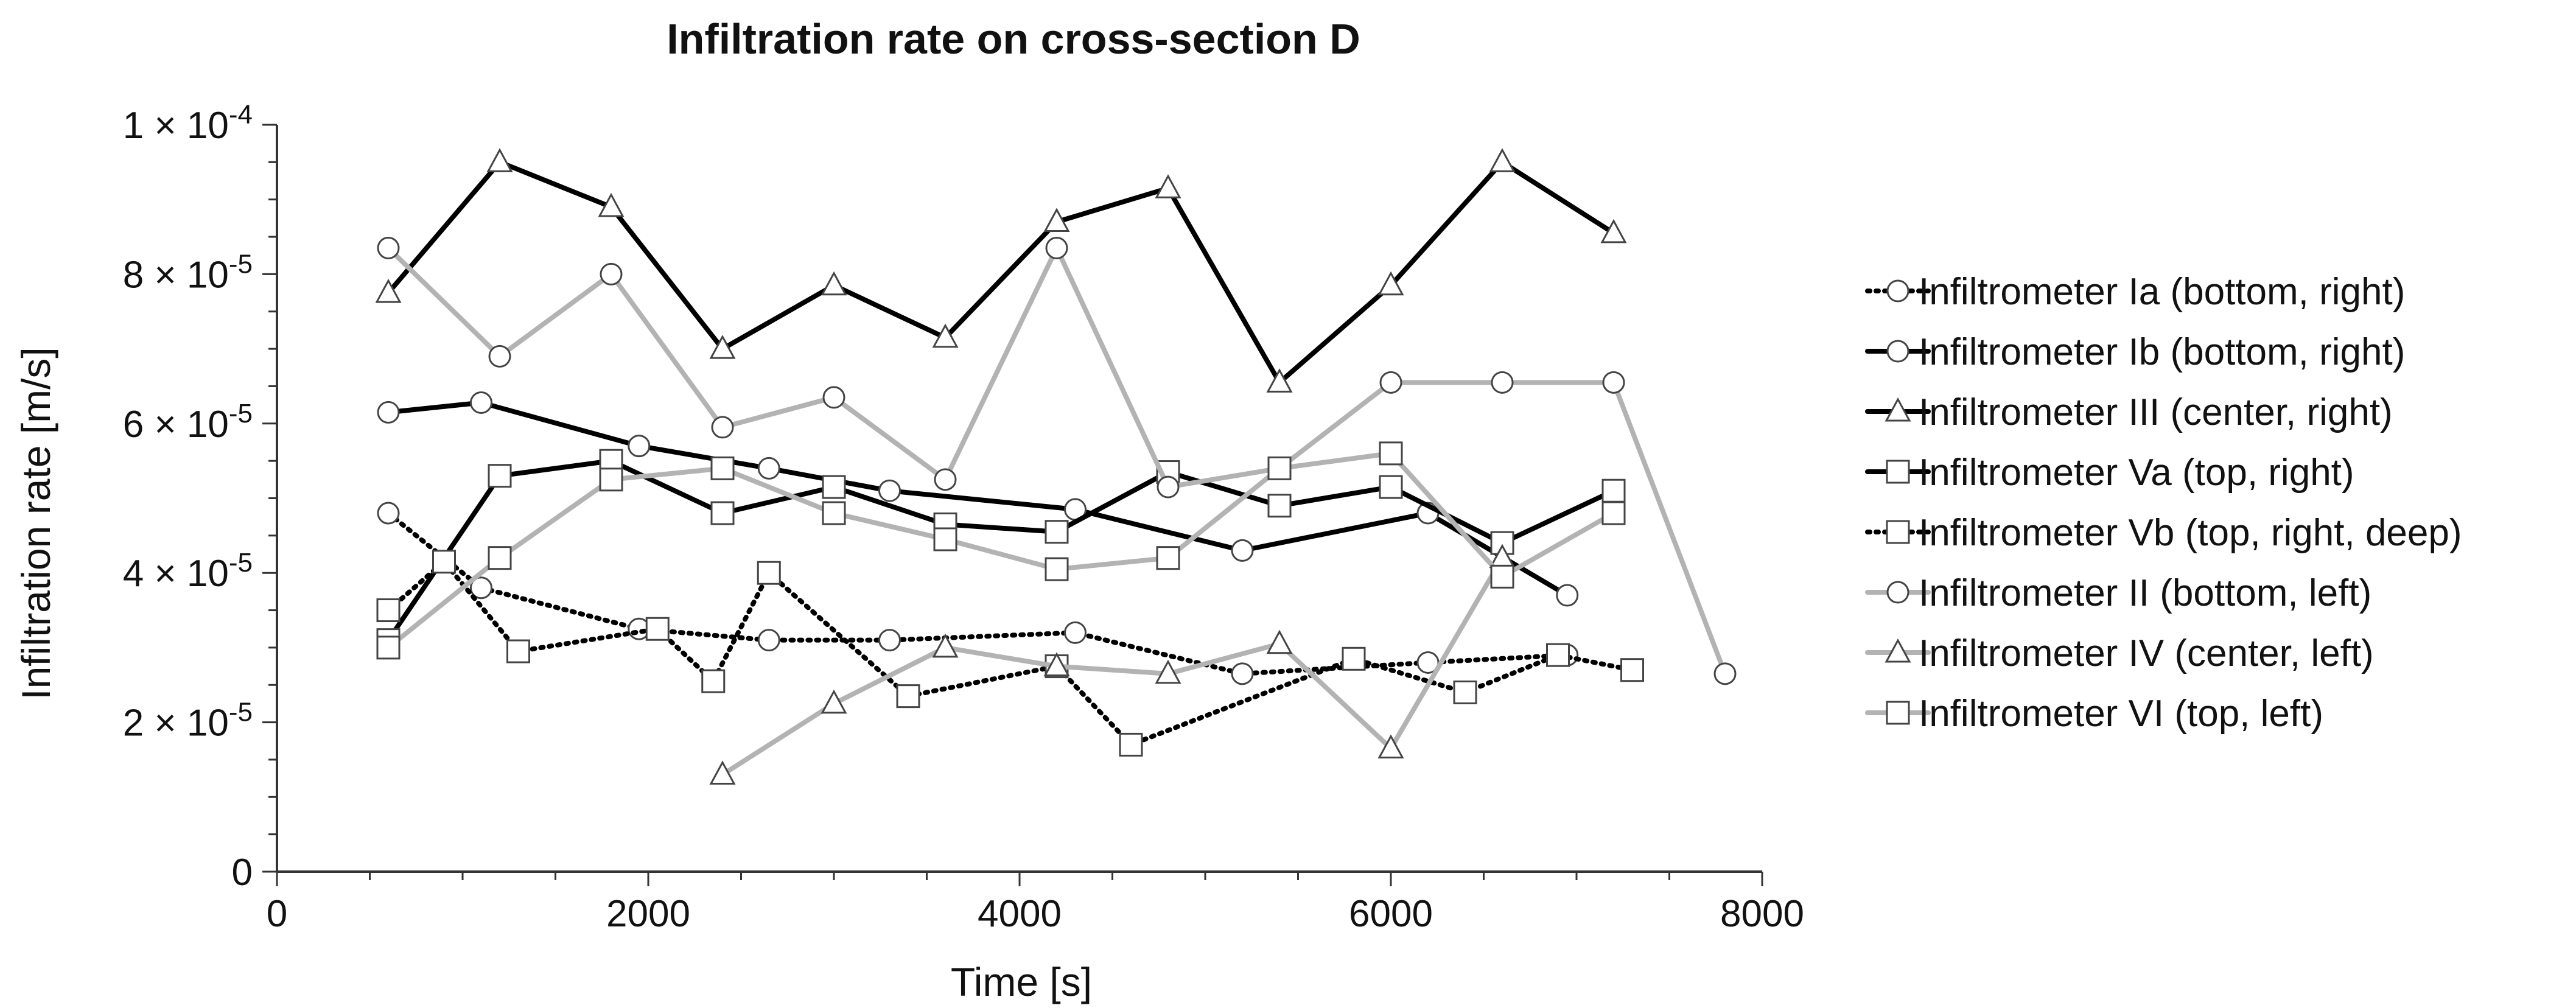  What do you see at coordinates (2129, 412) in the screenshot?
I see `legend-item: Infiltrometer III (center, right)` at bounding box center [2129, 412].